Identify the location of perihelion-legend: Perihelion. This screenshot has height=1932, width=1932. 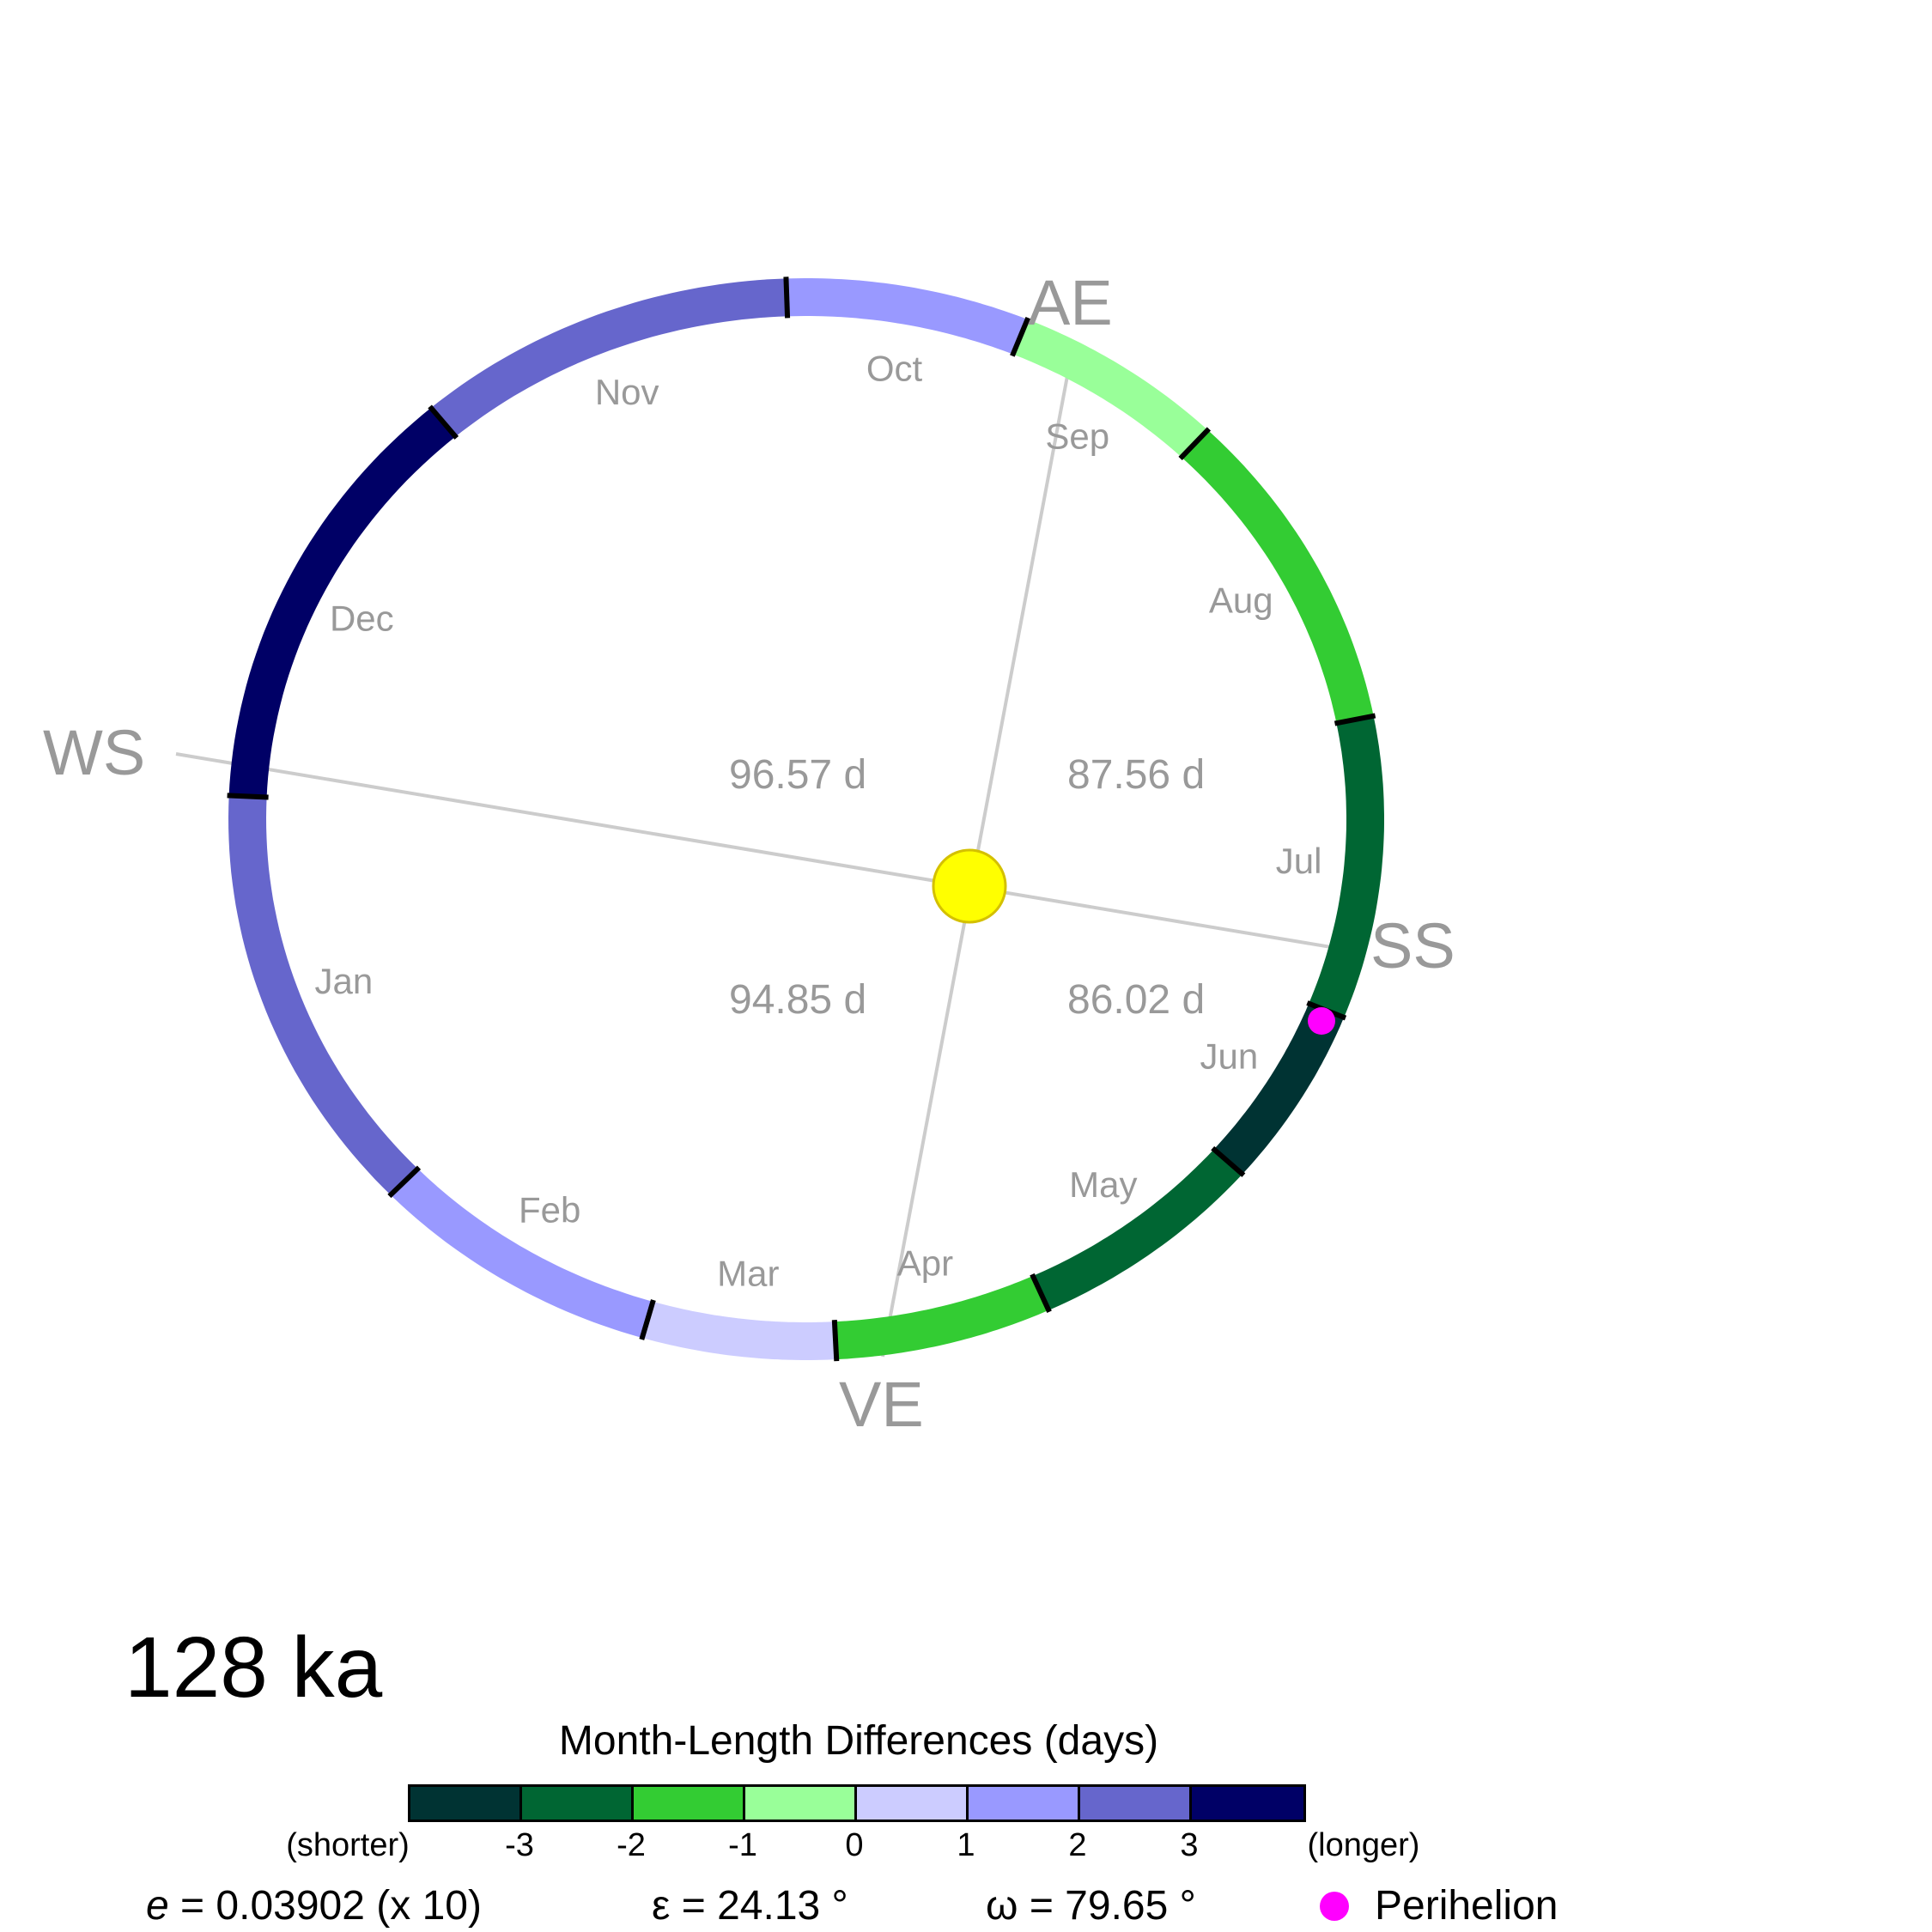
(1439, 1906).